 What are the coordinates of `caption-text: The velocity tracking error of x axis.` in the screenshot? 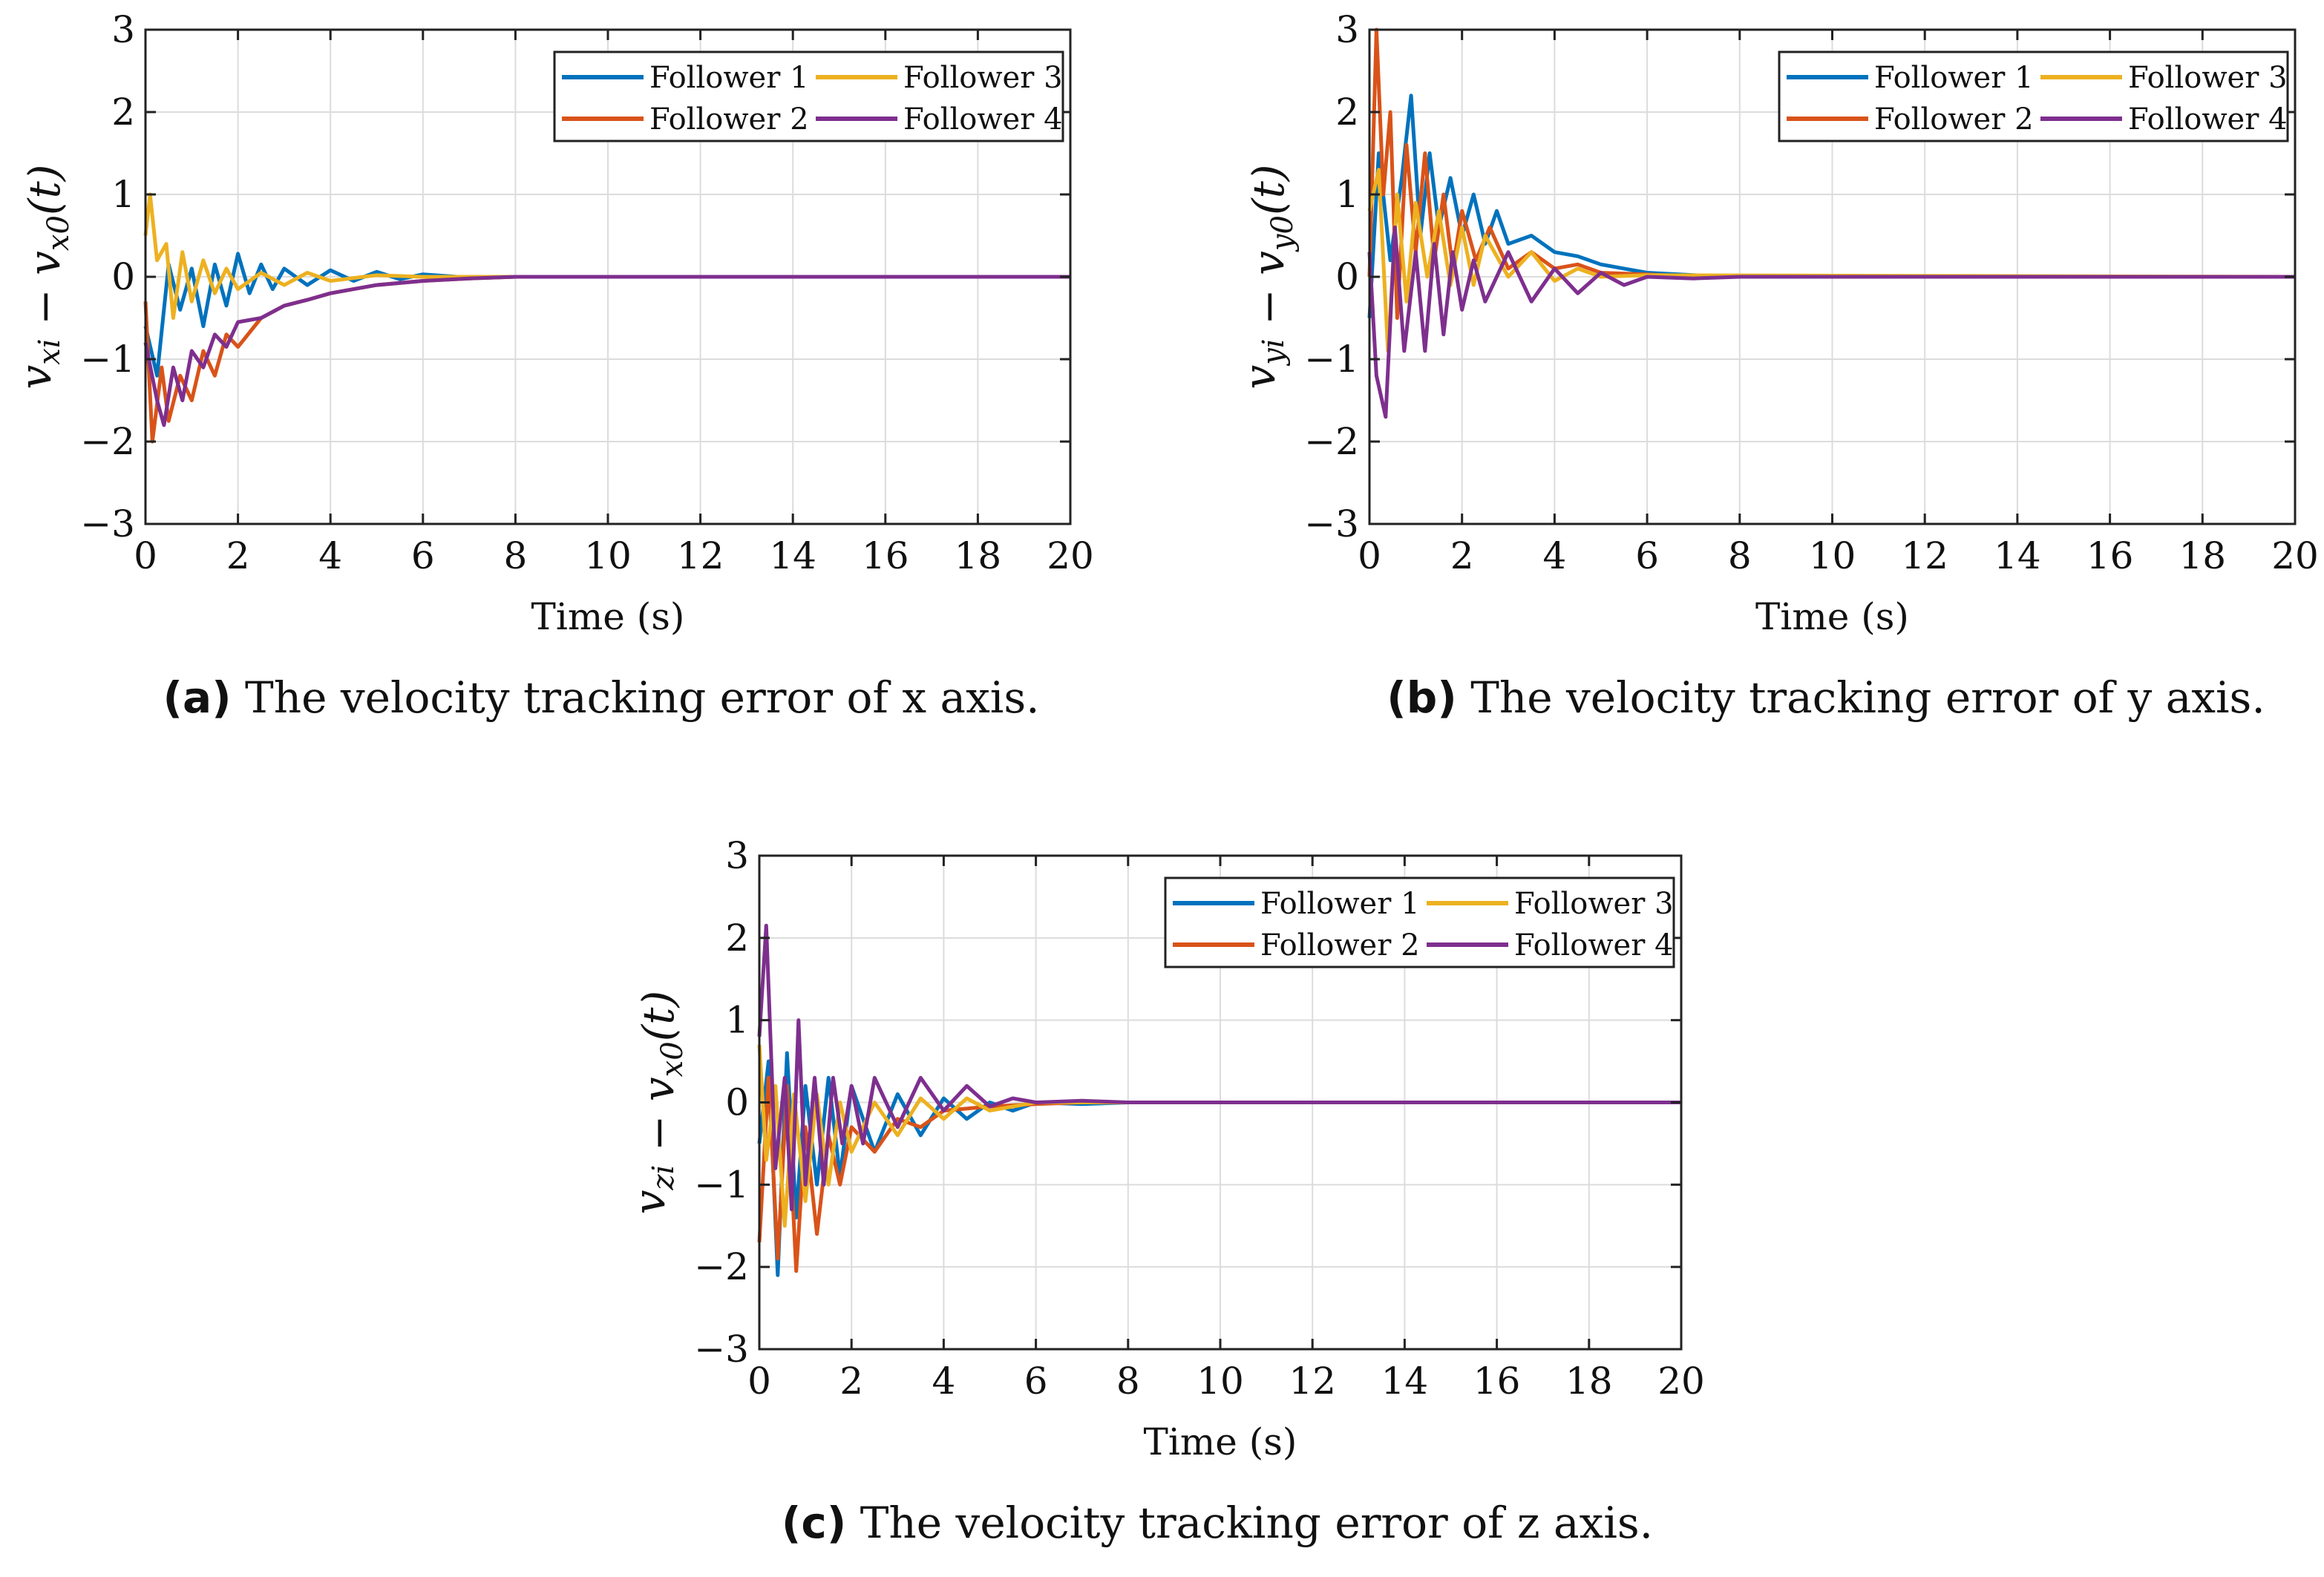 It's located at (636, 698).